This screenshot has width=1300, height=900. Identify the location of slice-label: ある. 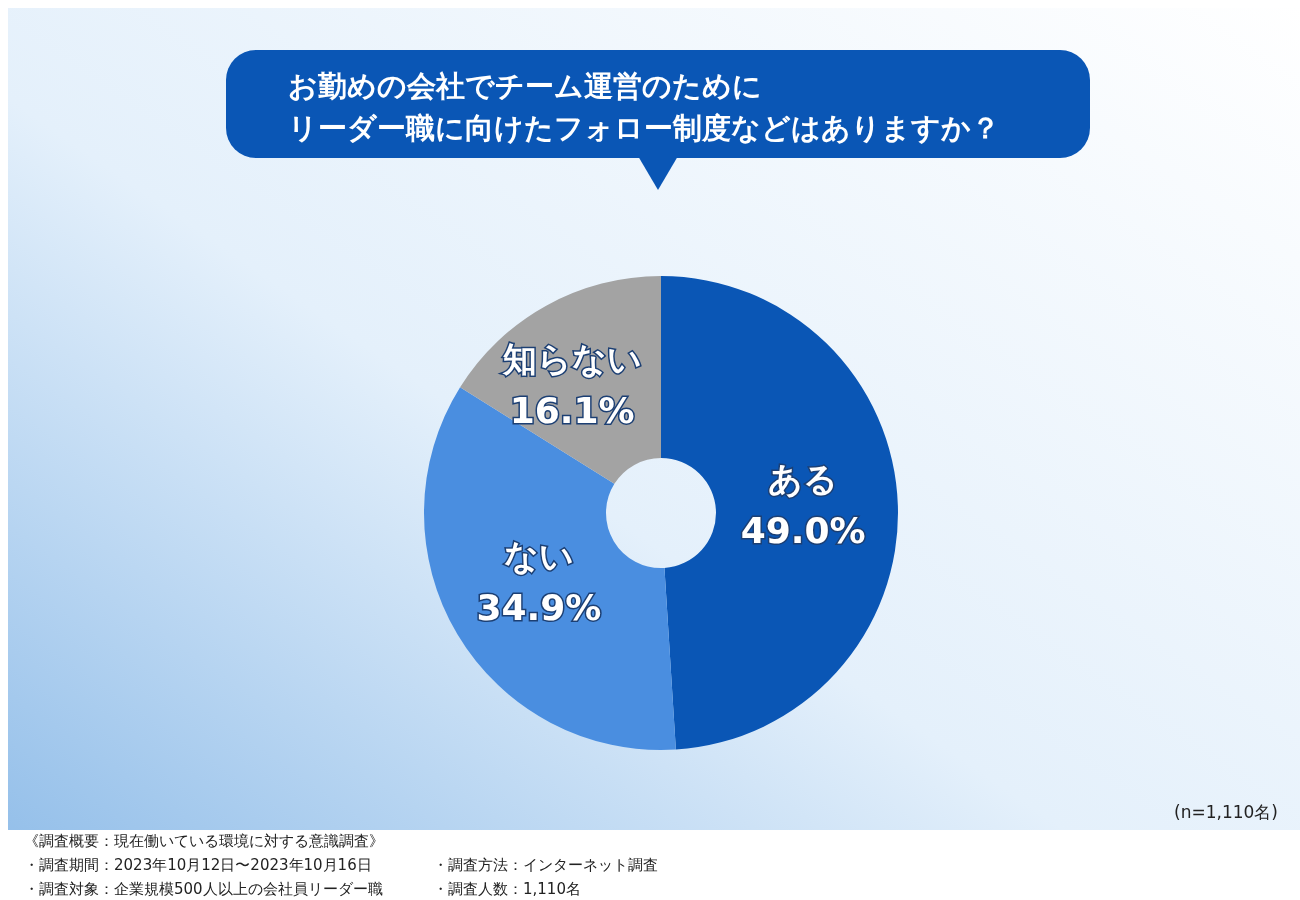
(803, 478).